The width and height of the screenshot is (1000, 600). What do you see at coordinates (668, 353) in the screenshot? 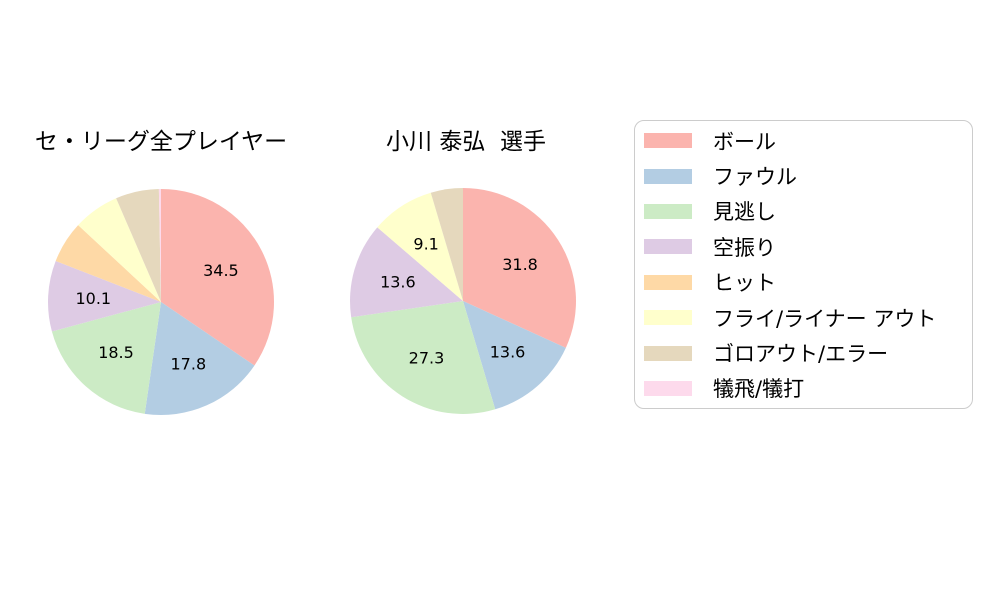
I see `legend-swatch-groundout-error` at bounding box center [668, 353].